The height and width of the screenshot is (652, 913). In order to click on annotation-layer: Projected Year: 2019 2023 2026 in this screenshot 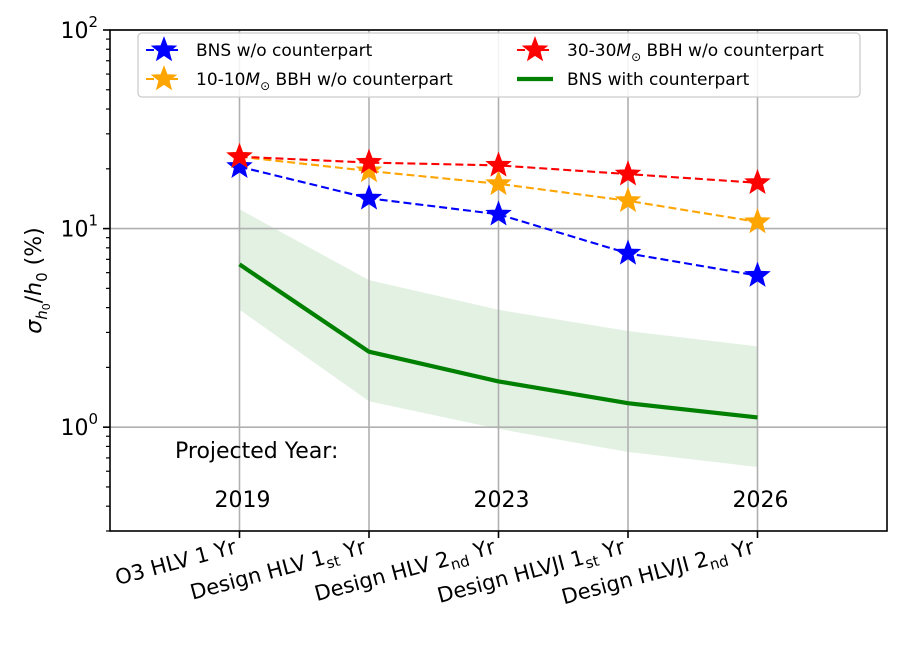, I will do `click(482, 476)`.